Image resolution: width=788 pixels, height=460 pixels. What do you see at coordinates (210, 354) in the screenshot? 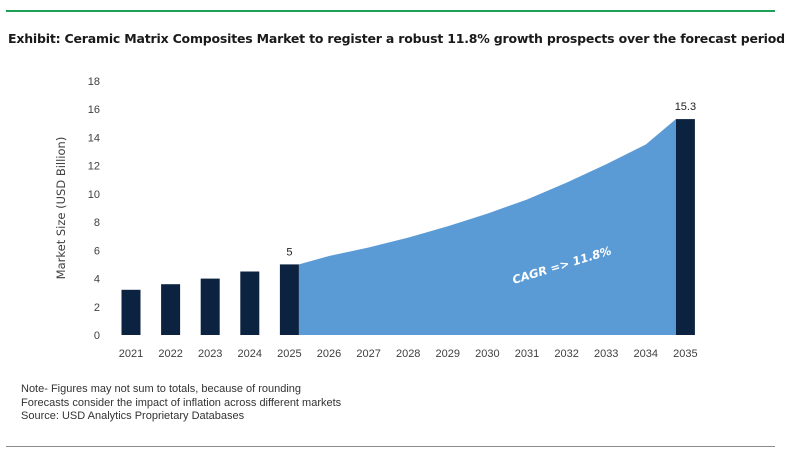
I see `x-tick-label: 2023` at bounding box center [210, 354].